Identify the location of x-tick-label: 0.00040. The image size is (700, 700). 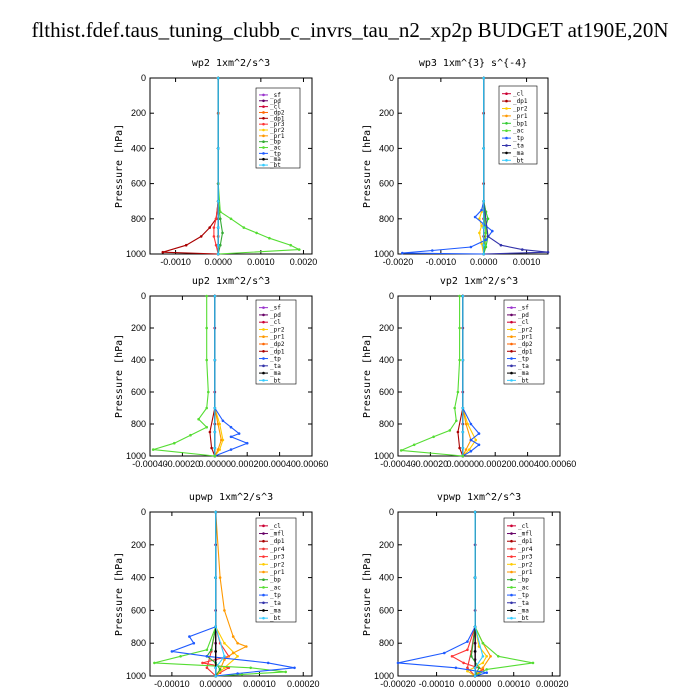
(527, 464).